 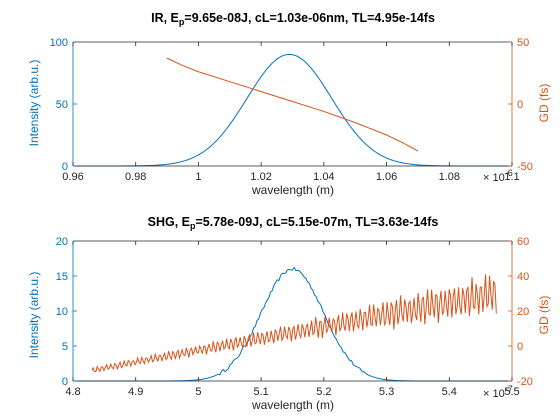 What do you see at coordinates (520, 105) in the screenshot?
I see `ir-right-tick-label: 0` at bounding box center [520, 105].